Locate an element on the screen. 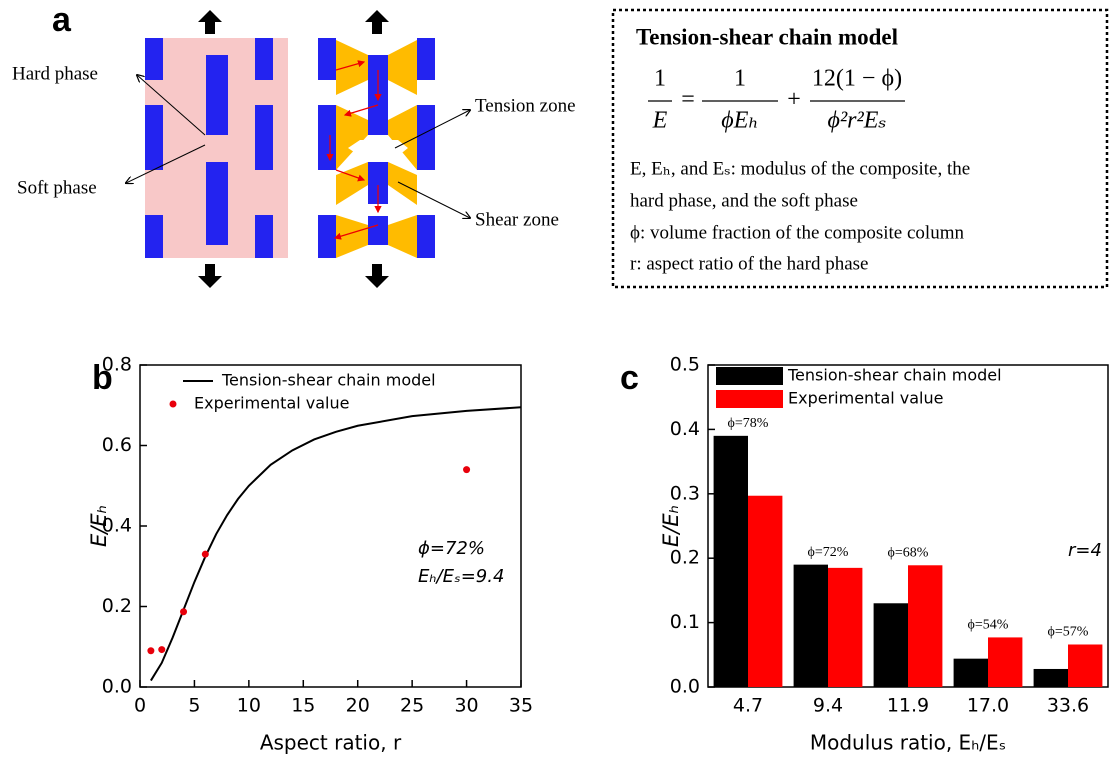 This screenshot has width=1115, height=763. panel-label: b is located at coordinates (102, 378).